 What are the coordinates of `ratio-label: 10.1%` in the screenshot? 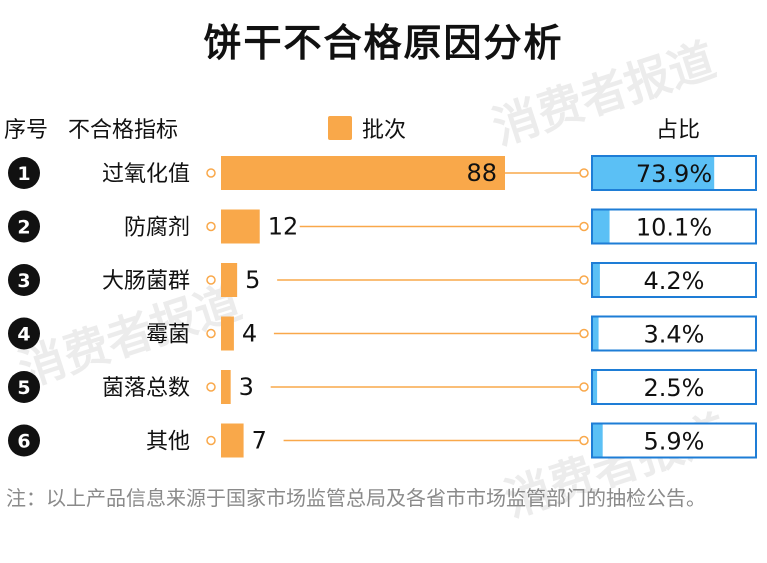 It's located at (674, 228).